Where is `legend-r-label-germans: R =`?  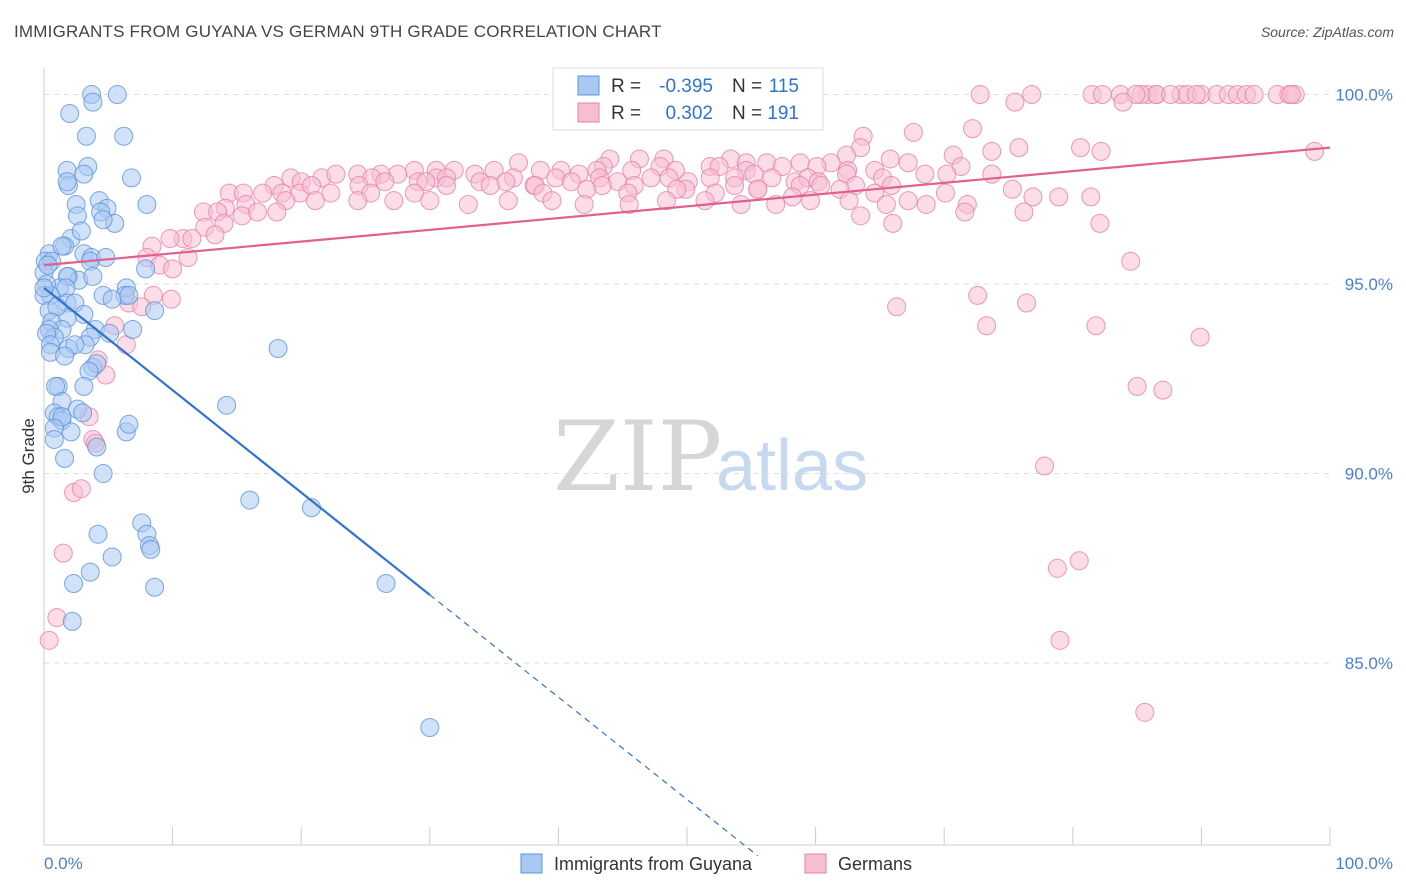 legend-r-label-germans: R = is located at coordinates (626, 113).